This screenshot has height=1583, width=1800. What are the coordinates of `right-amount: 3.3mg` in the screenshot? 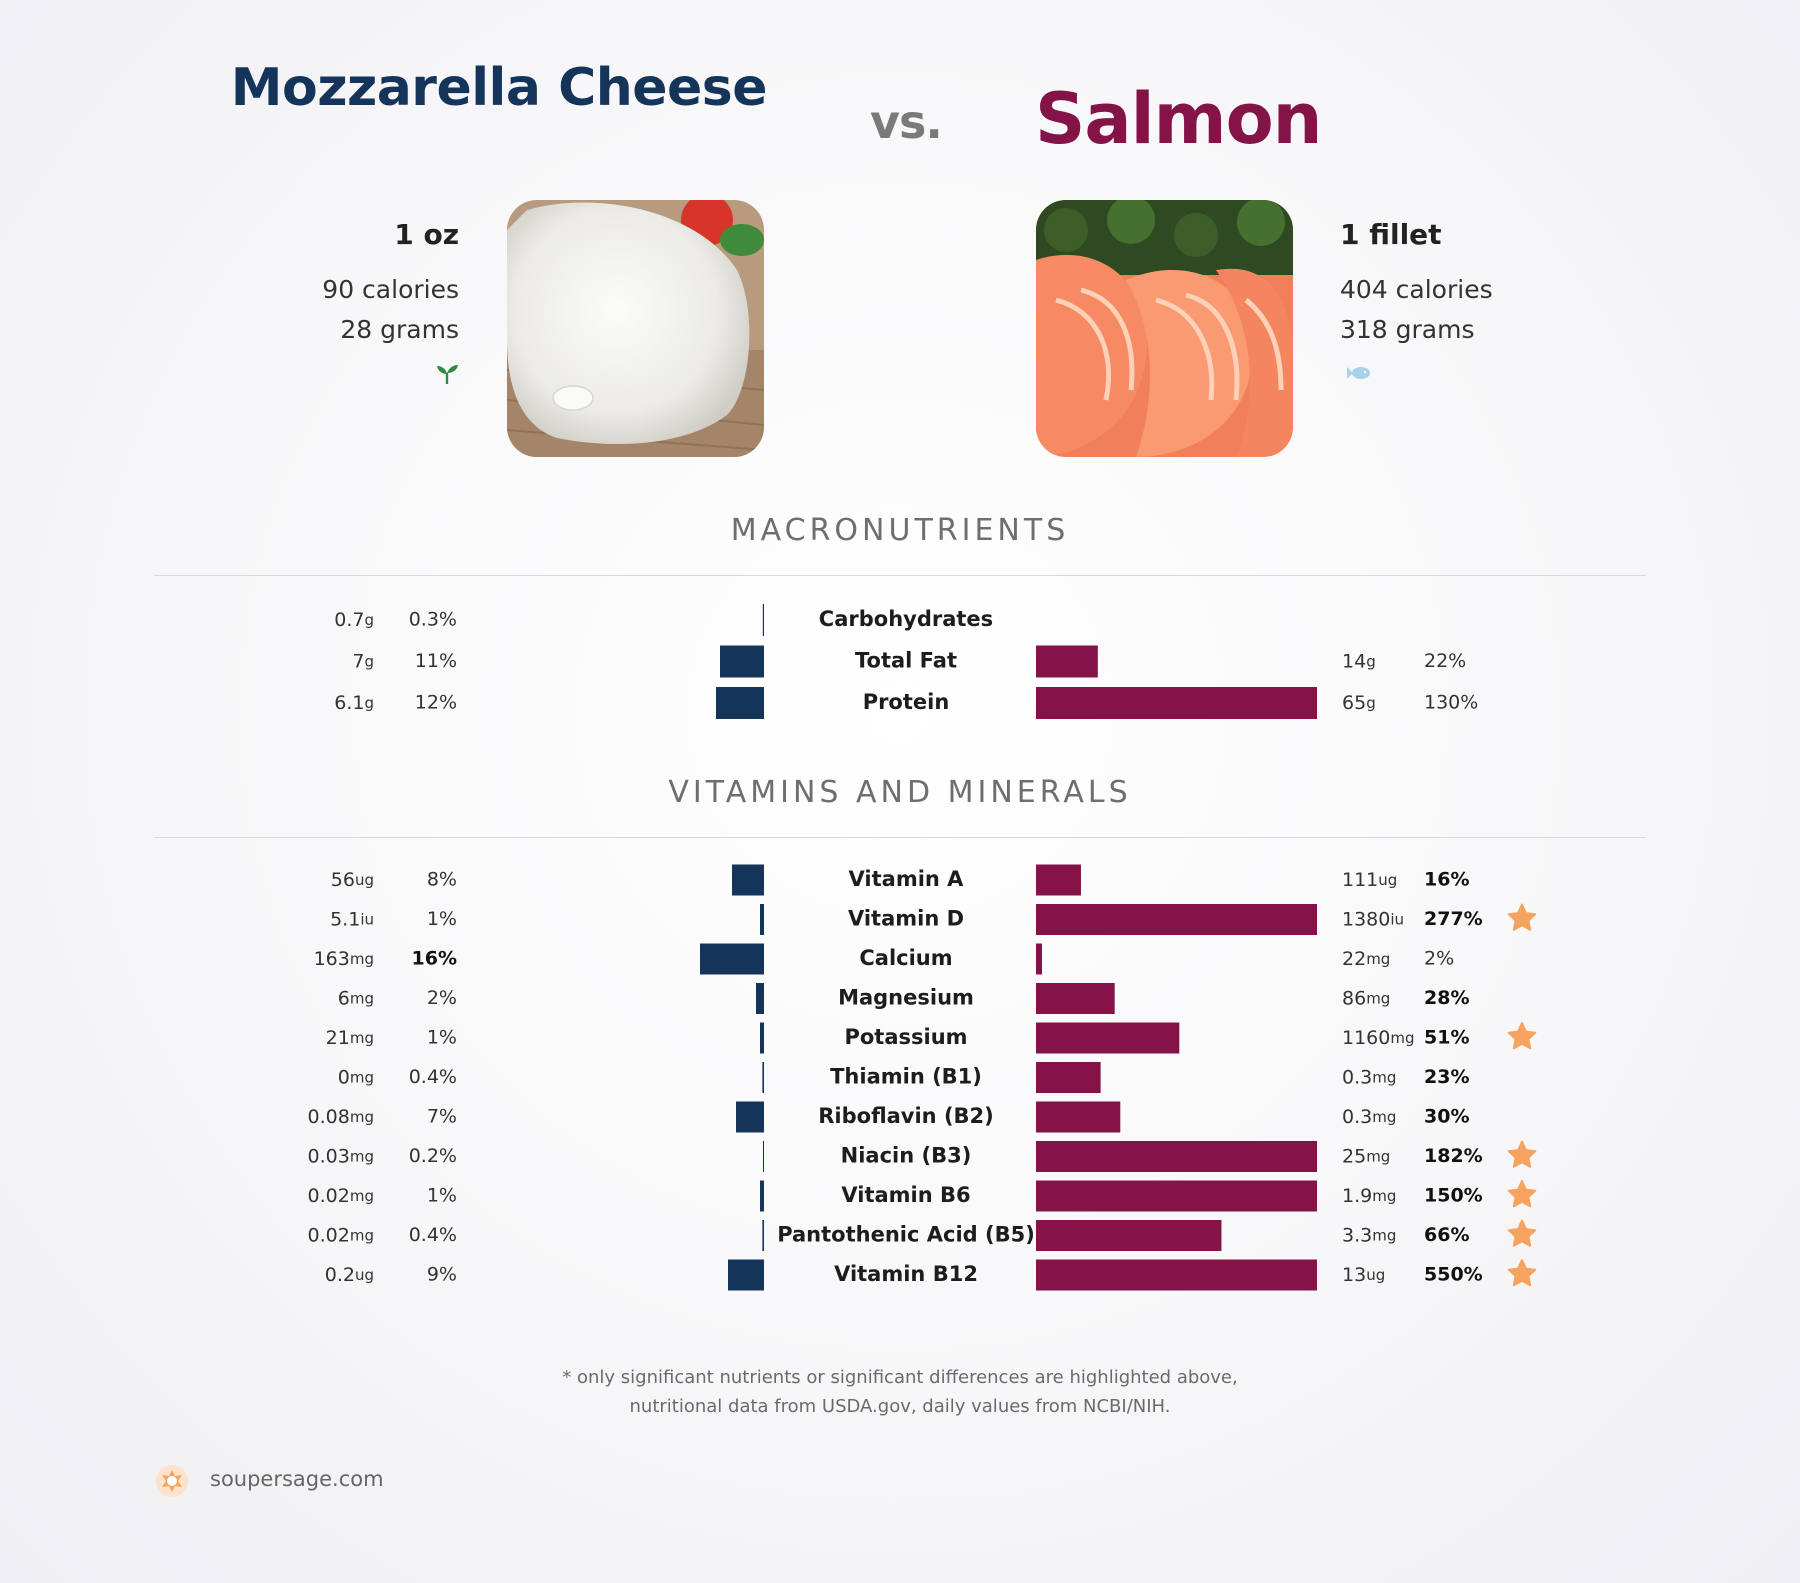 It's located at (1369, 1235).